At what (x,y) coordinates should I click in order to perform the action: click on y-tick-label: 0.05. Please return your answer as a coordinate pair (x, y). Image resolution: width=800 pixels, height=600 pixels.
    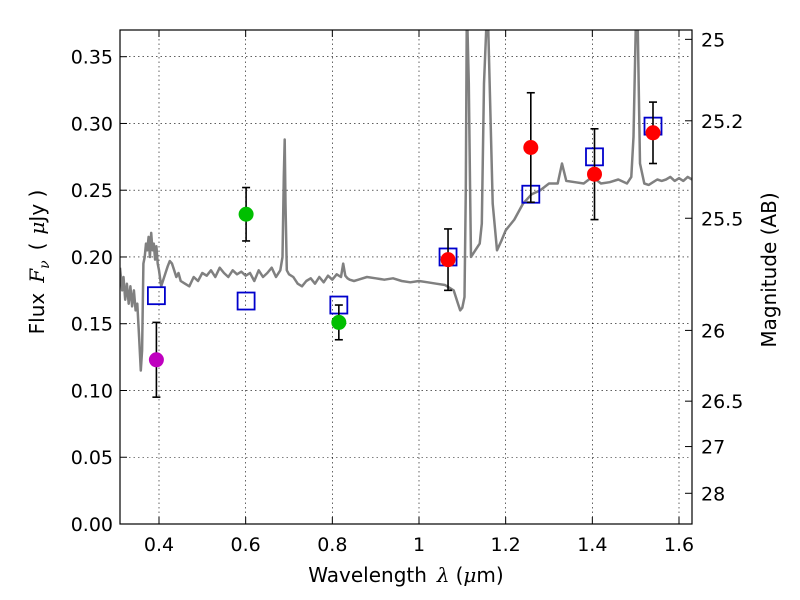
    Looking at the image, I should click on (92, 458).